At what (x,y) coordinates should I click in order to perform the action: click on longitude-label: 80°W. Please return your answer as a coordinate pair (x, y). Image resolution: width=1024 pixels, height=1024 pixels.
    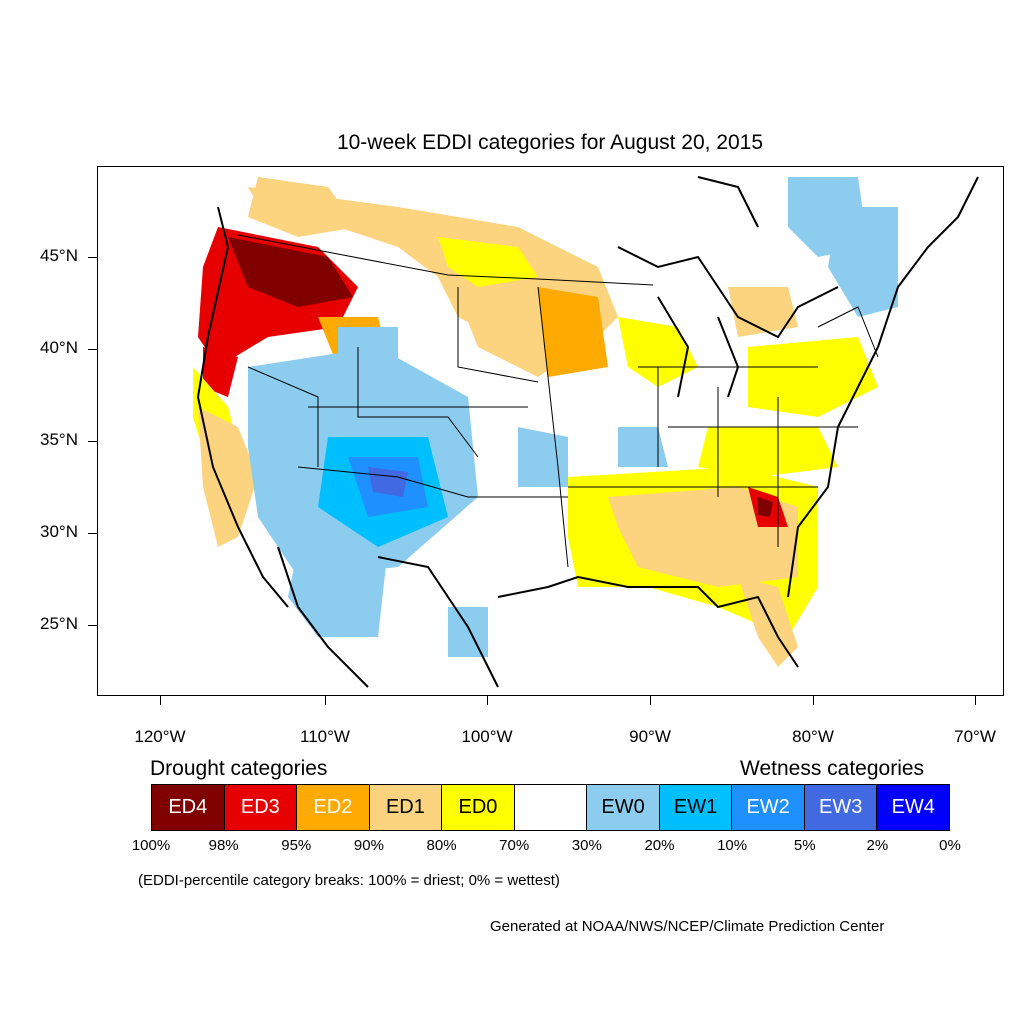
    Looking at the image, I should click on (813, 736).